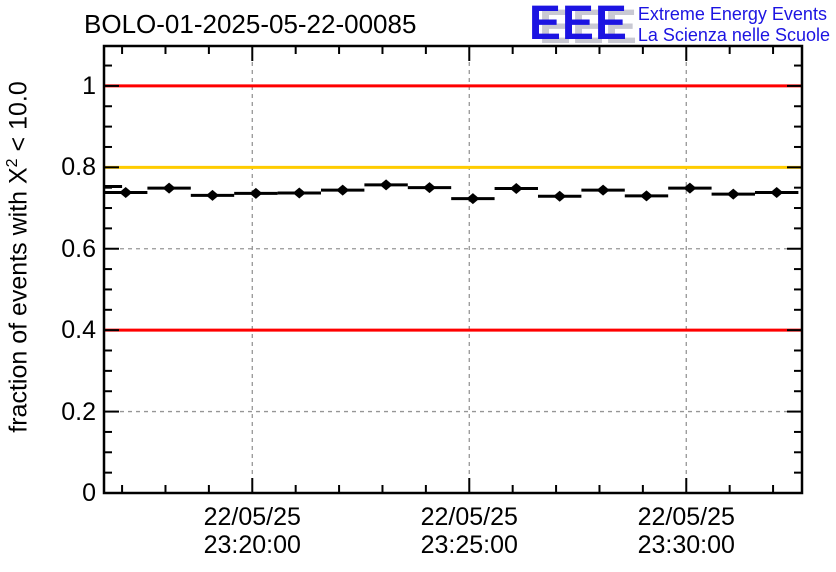 This screenshot has width=836, height=572. I want to click on data-series, so click(451, 192).